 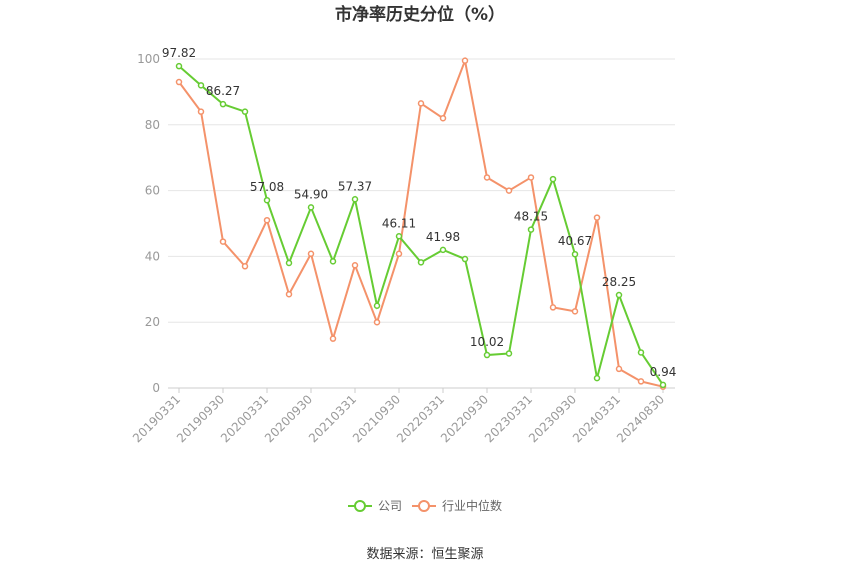 I want to click on data-label: 28.25, so click(x=619, y=282).